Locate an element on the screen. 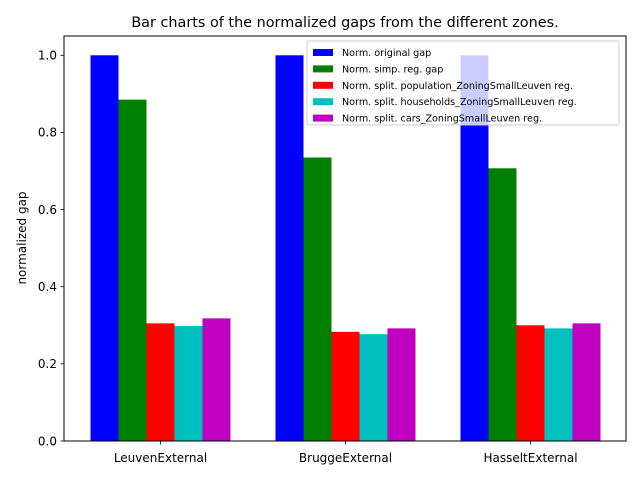 The image size is (640, 480). bar-series-2-HasseltExternal is located at coordinates (502, 305).